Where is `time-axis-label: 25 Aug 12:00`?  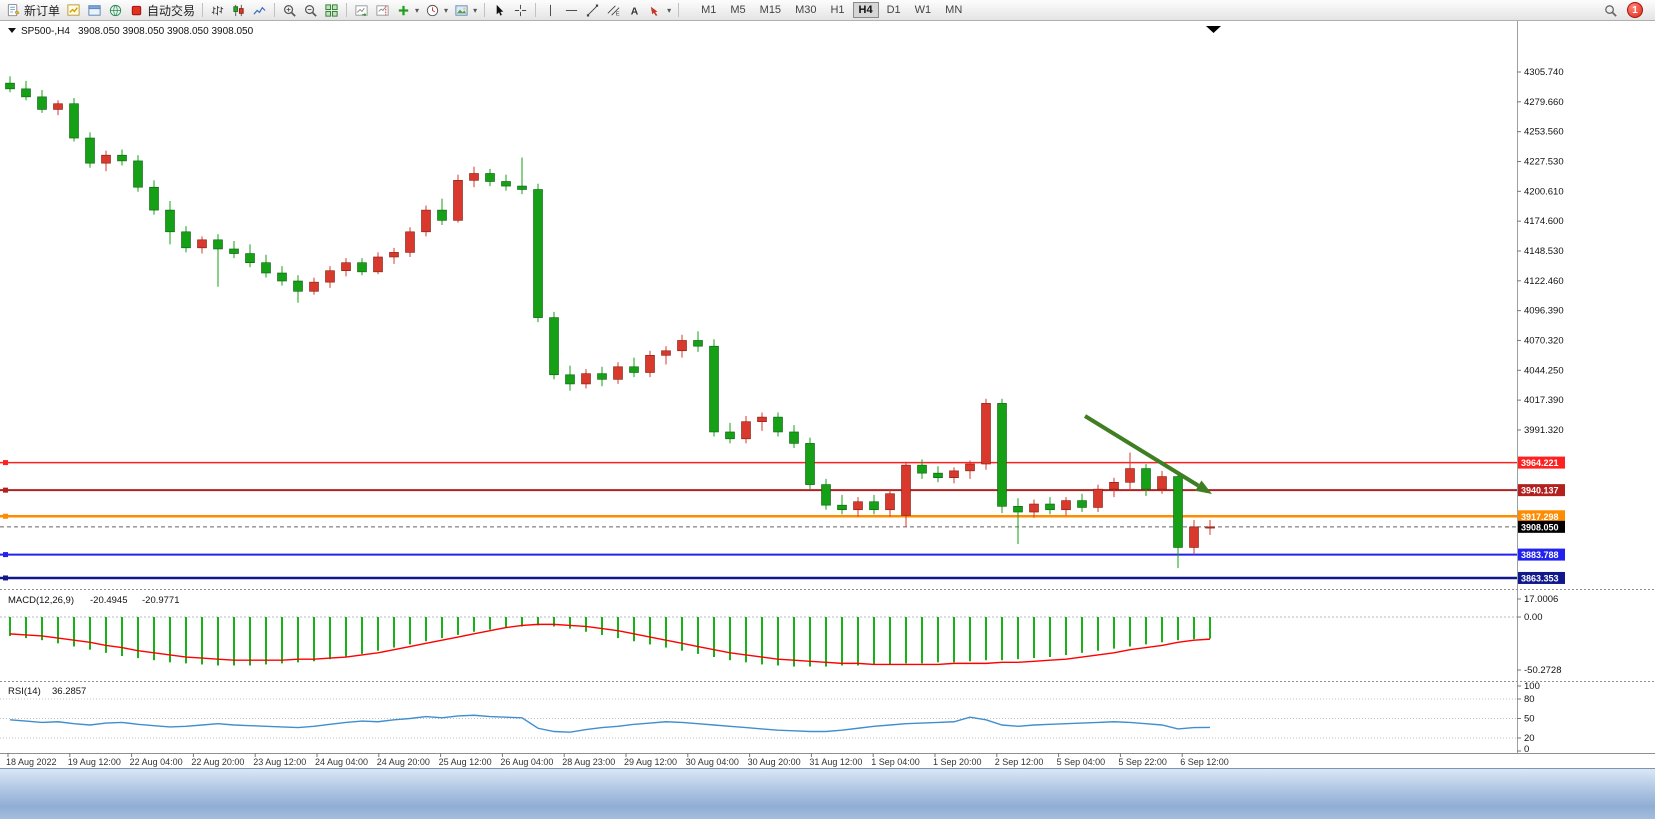
time-axis-label: 25 Aug 12:00 is located at coordinates (465, 762).